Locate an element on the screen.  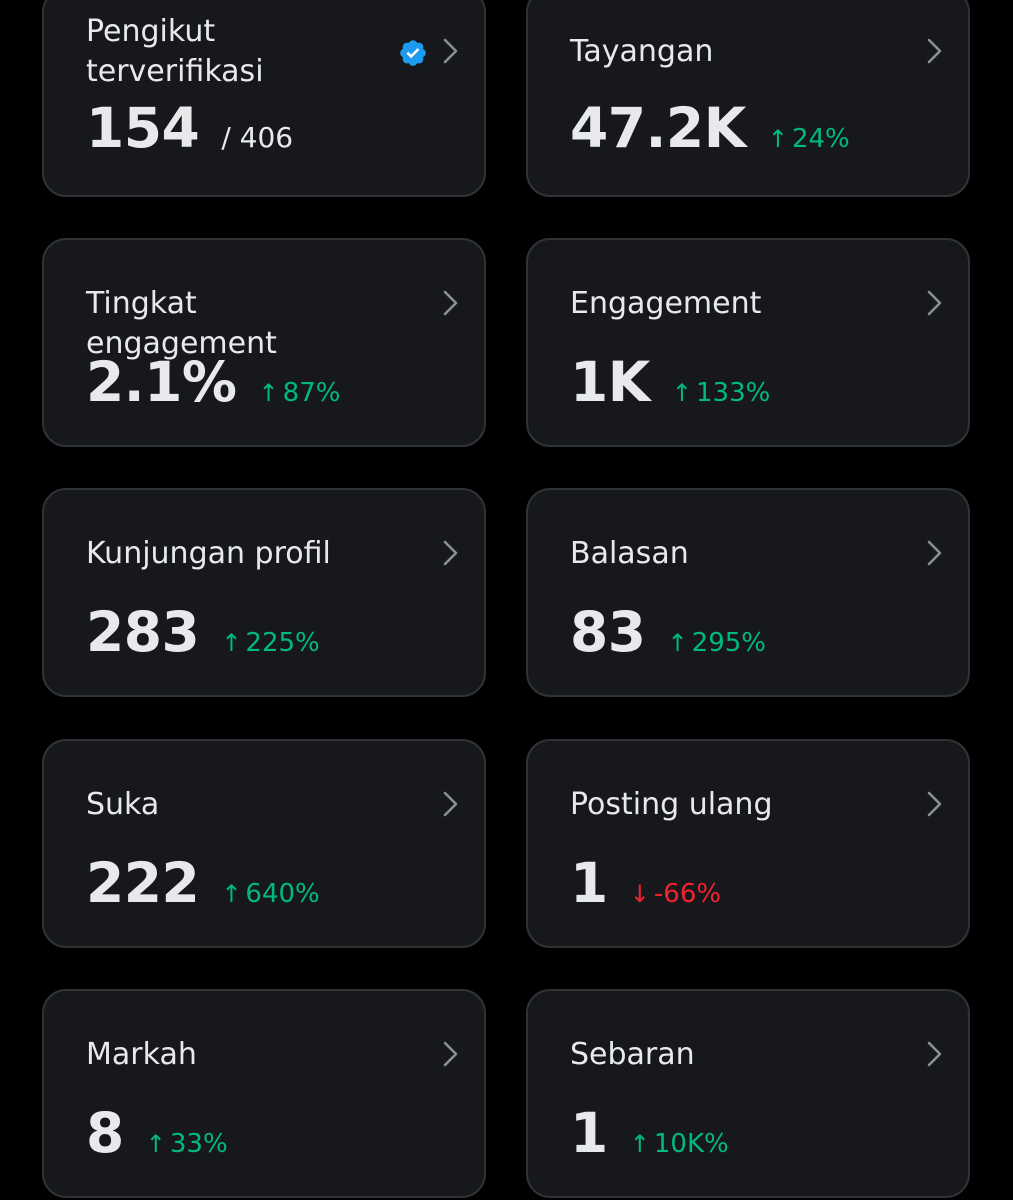
metric-change: ↑ 24% is located at coordinates (809, 139).